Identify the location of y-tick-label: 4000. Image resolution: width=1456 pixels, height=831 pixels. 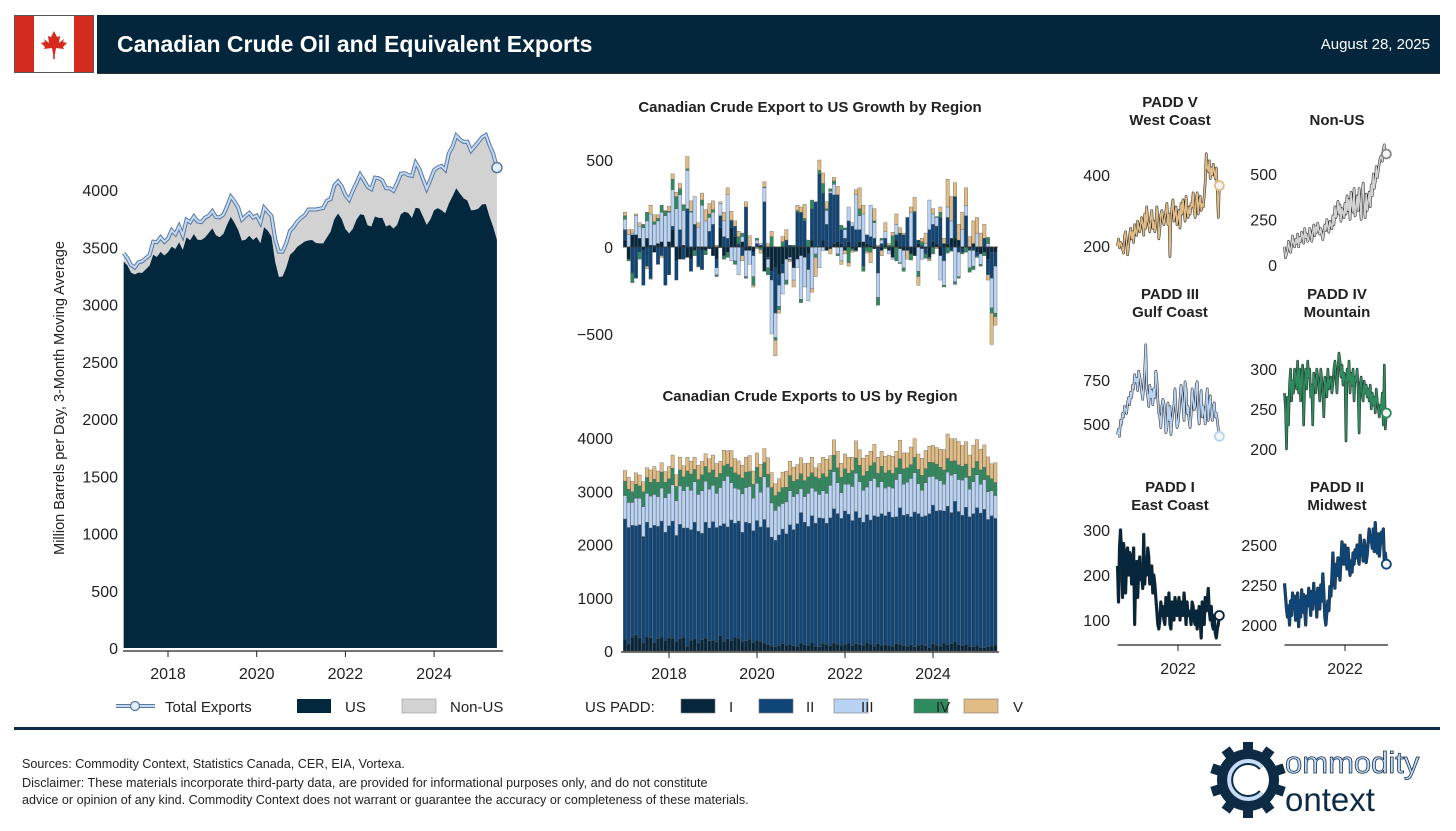
(100, 191).